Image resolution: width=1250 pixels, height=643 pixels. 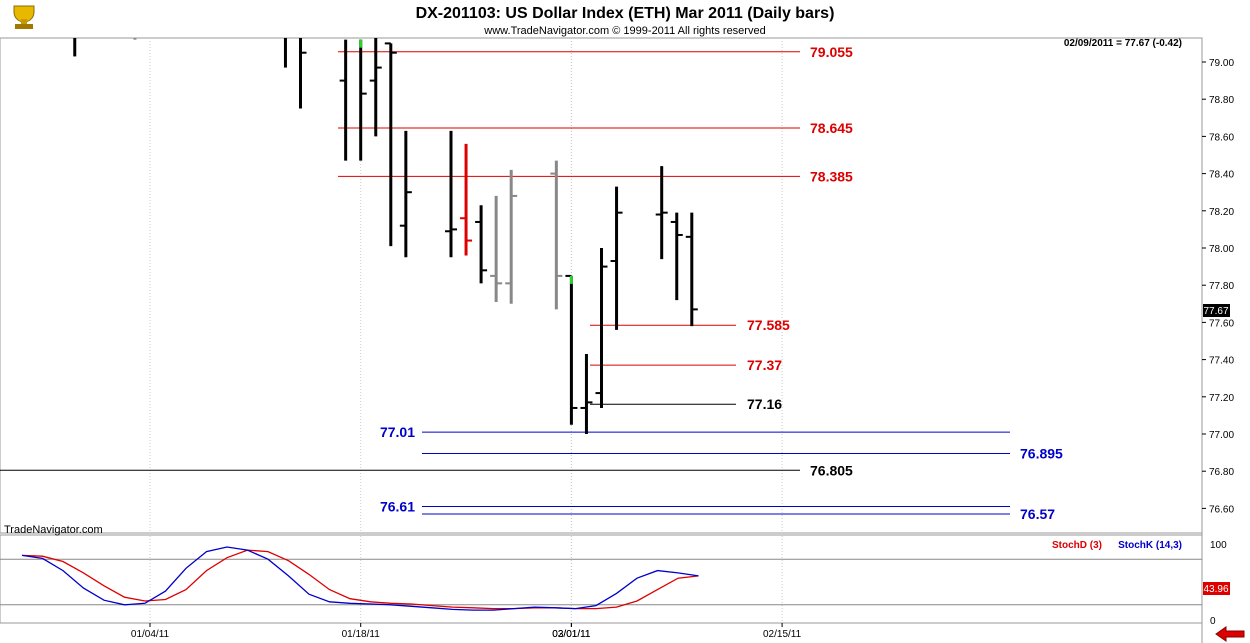 I want to click on last-price-badge-label: 77.67, so click(x=1215, y=311).